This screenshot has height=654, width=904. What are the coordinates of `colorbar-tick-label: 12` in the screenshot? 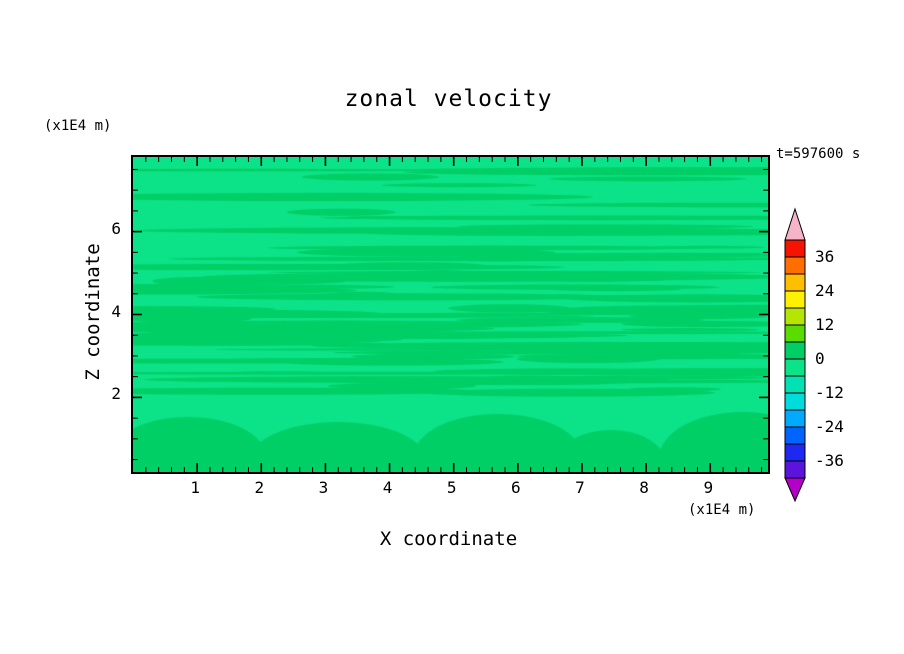 It's located at (825, 324).